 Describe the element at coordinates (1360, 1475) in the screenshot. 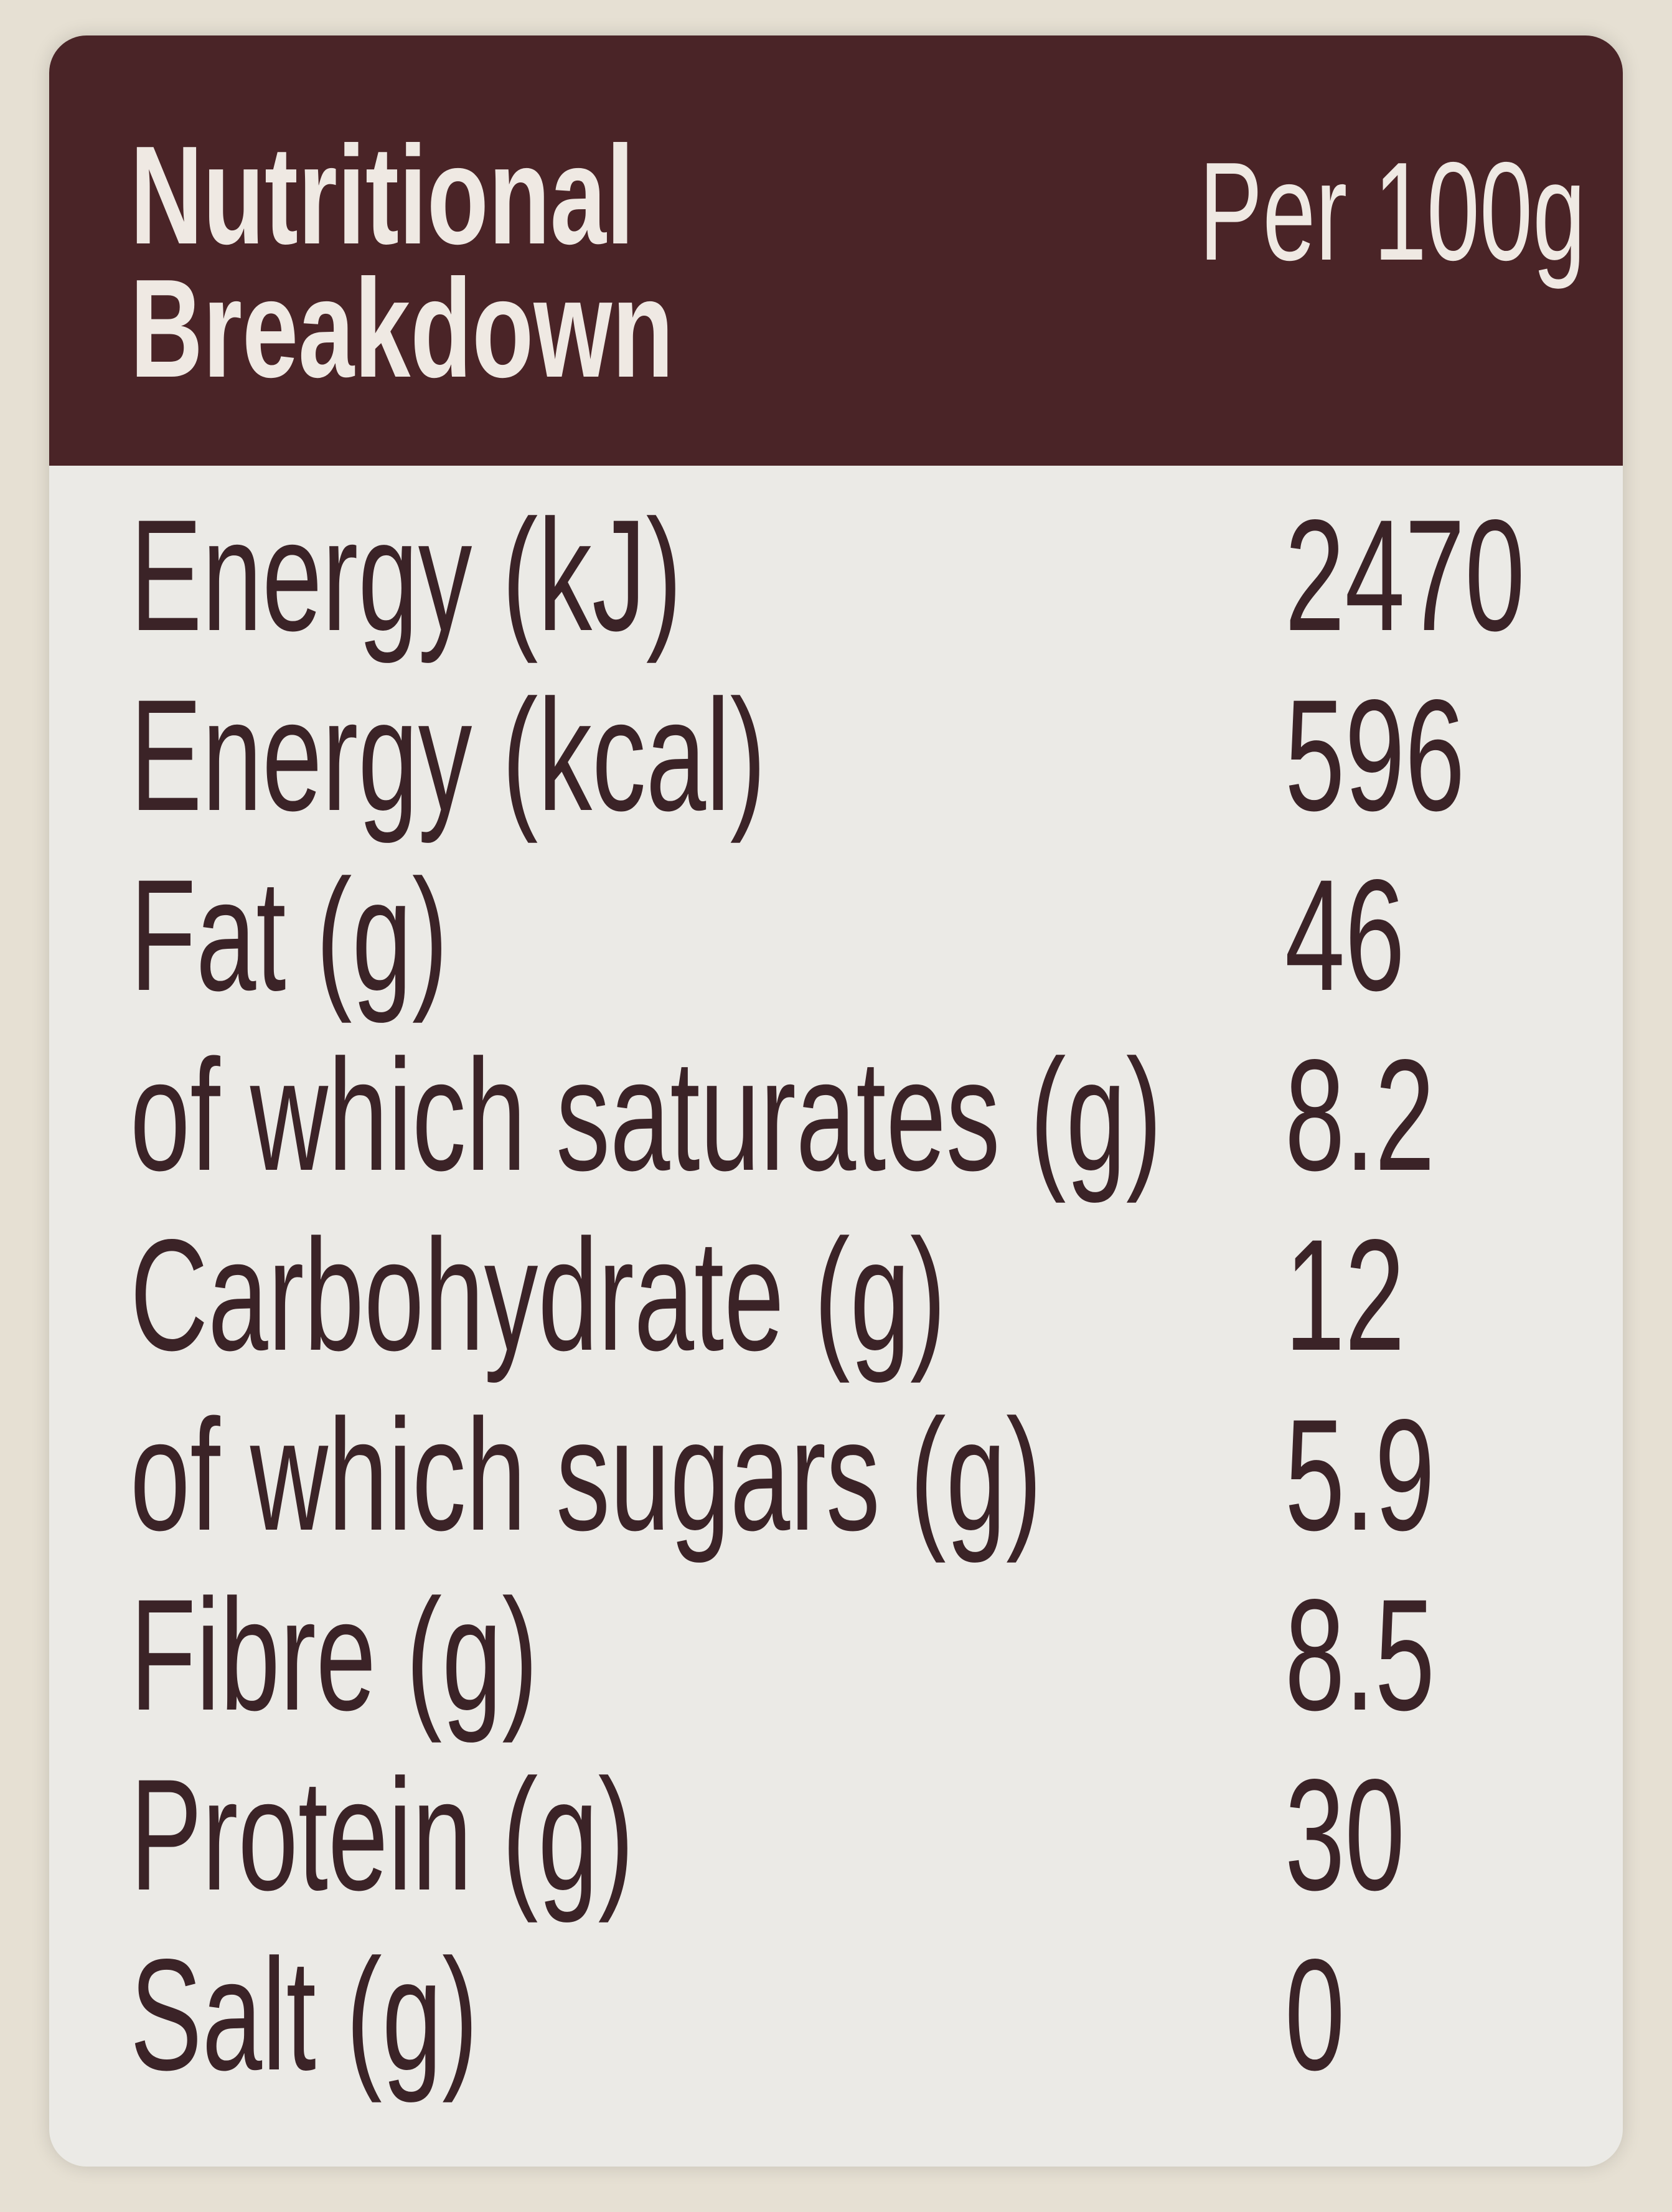

I see `row-value: 5.9` at that location.